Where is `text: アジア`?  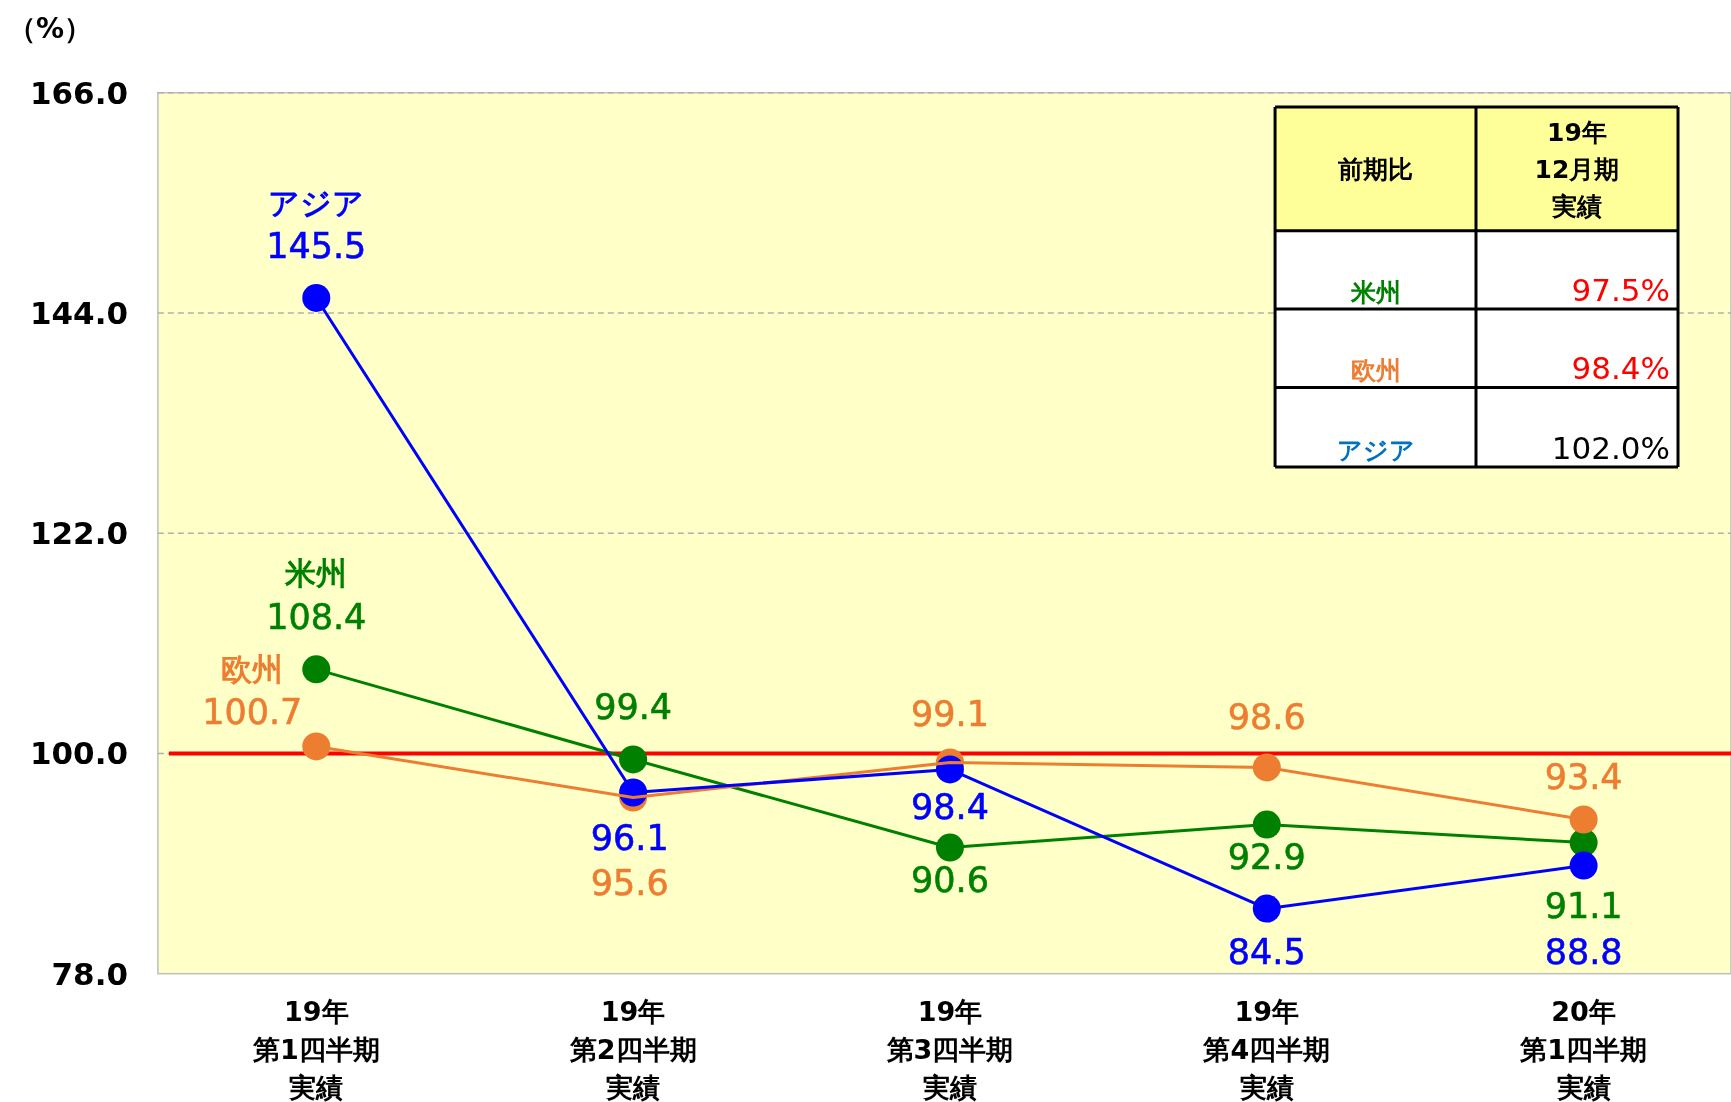 text: アジア is located at coordinates (316, 203).